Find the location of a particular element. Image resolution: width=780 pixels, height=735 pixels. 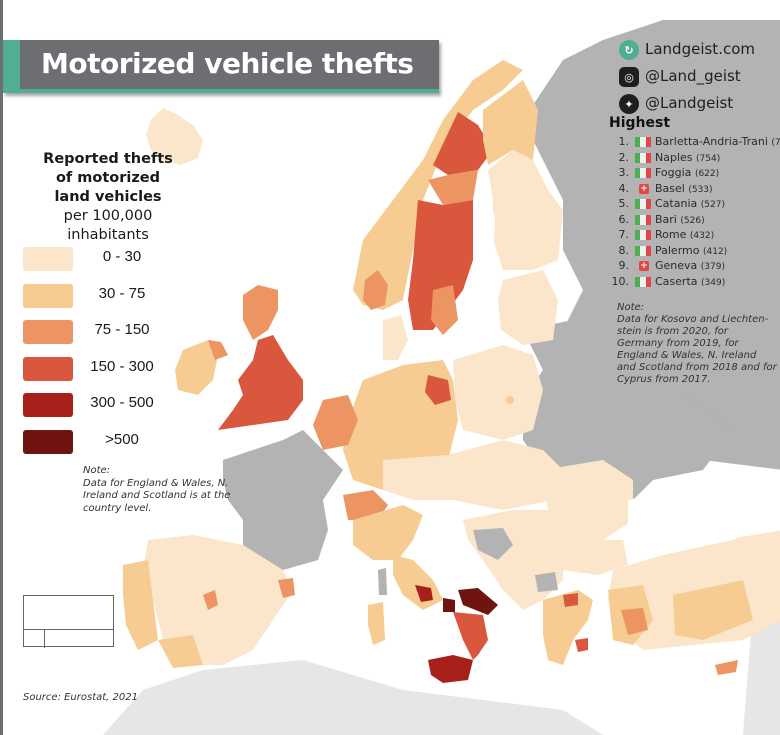

region-sweden-mid is located at coordinates (453, 187).